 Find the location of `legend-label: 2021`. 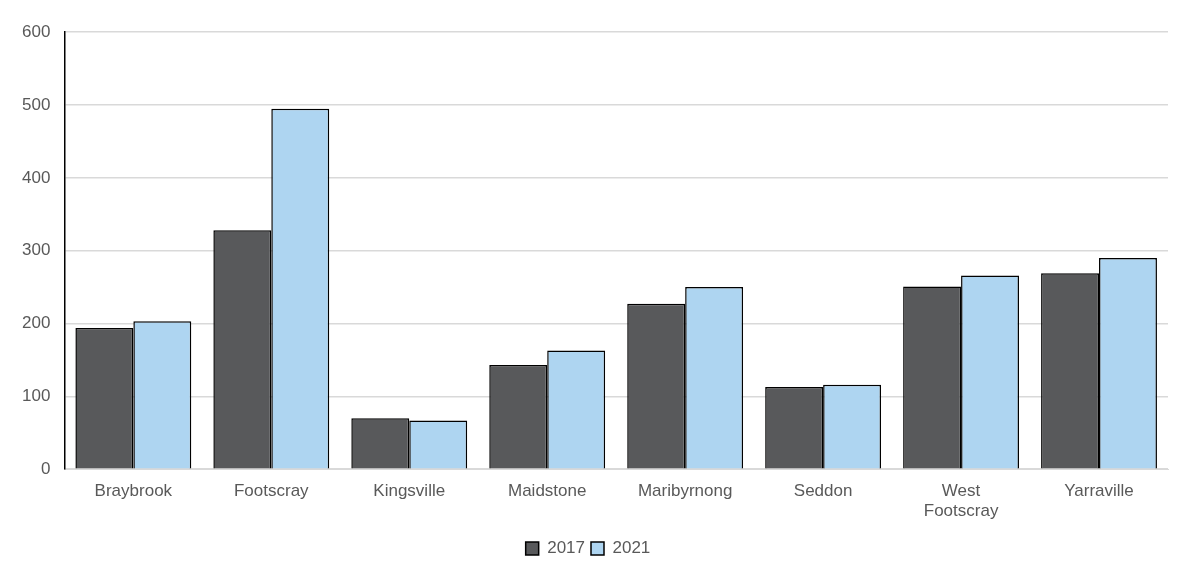

legend-label: 2021 is located at coordinates (631, 548).